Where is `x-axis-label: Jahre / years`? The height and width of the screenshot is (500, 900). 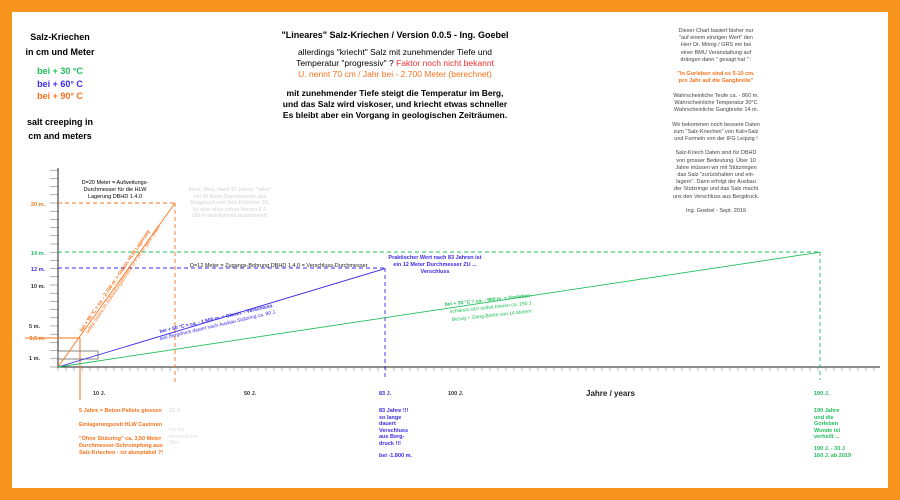
x-axis-label: Jahre / years is located at coordinates (610, 393).